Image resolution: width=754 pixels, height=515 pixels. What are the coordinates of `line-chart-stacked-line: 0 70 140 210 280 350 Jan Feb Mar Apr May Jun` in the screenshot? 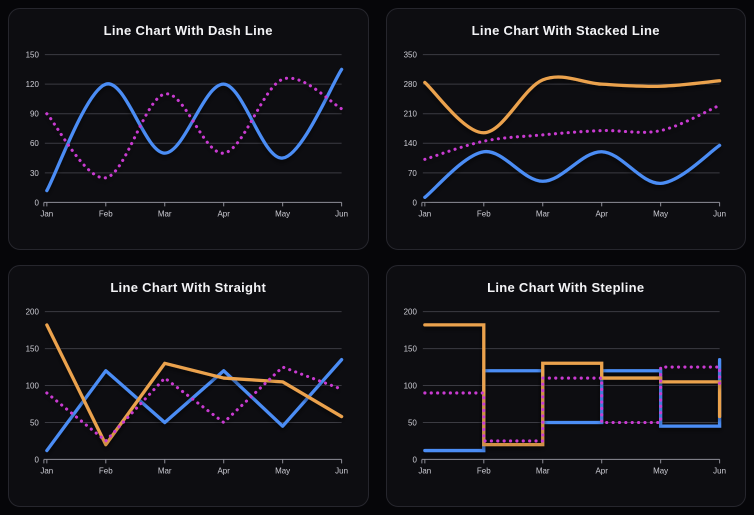 It's located at (564, 135).